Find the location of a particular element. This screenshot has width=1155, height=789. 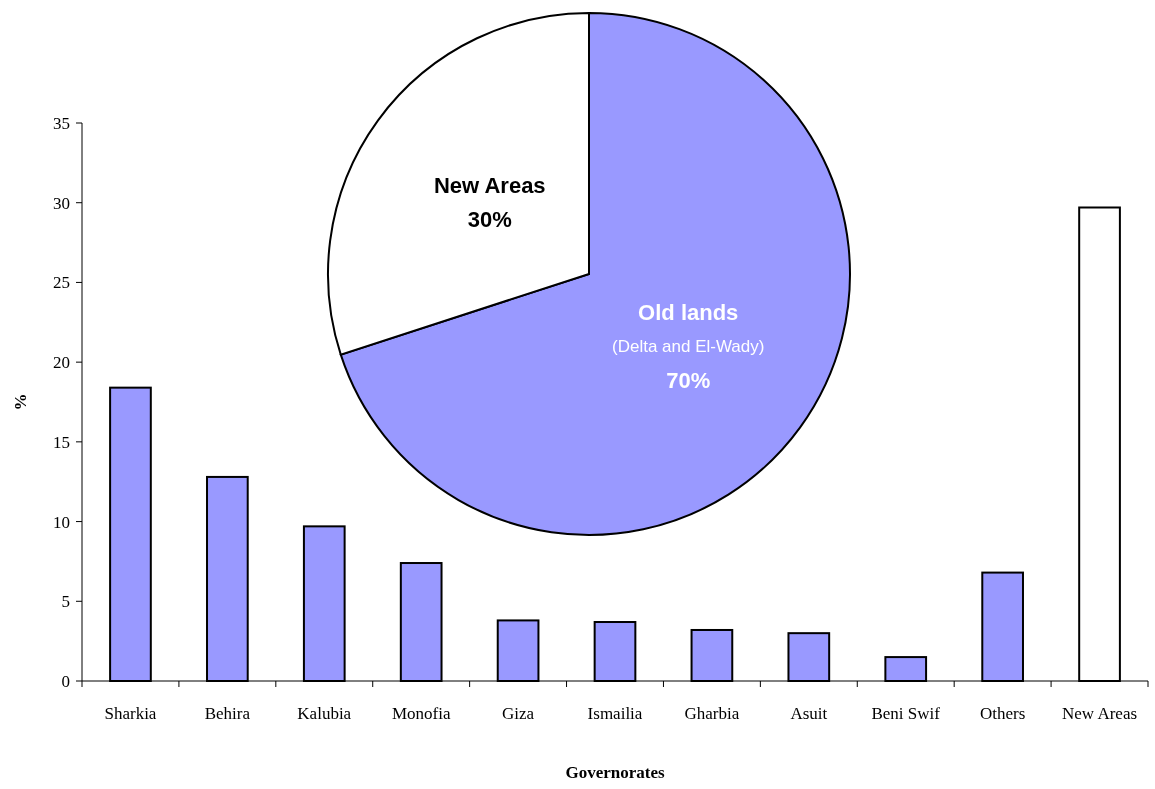

x-tick-label: Asuit is located at coordinates (809, 713).